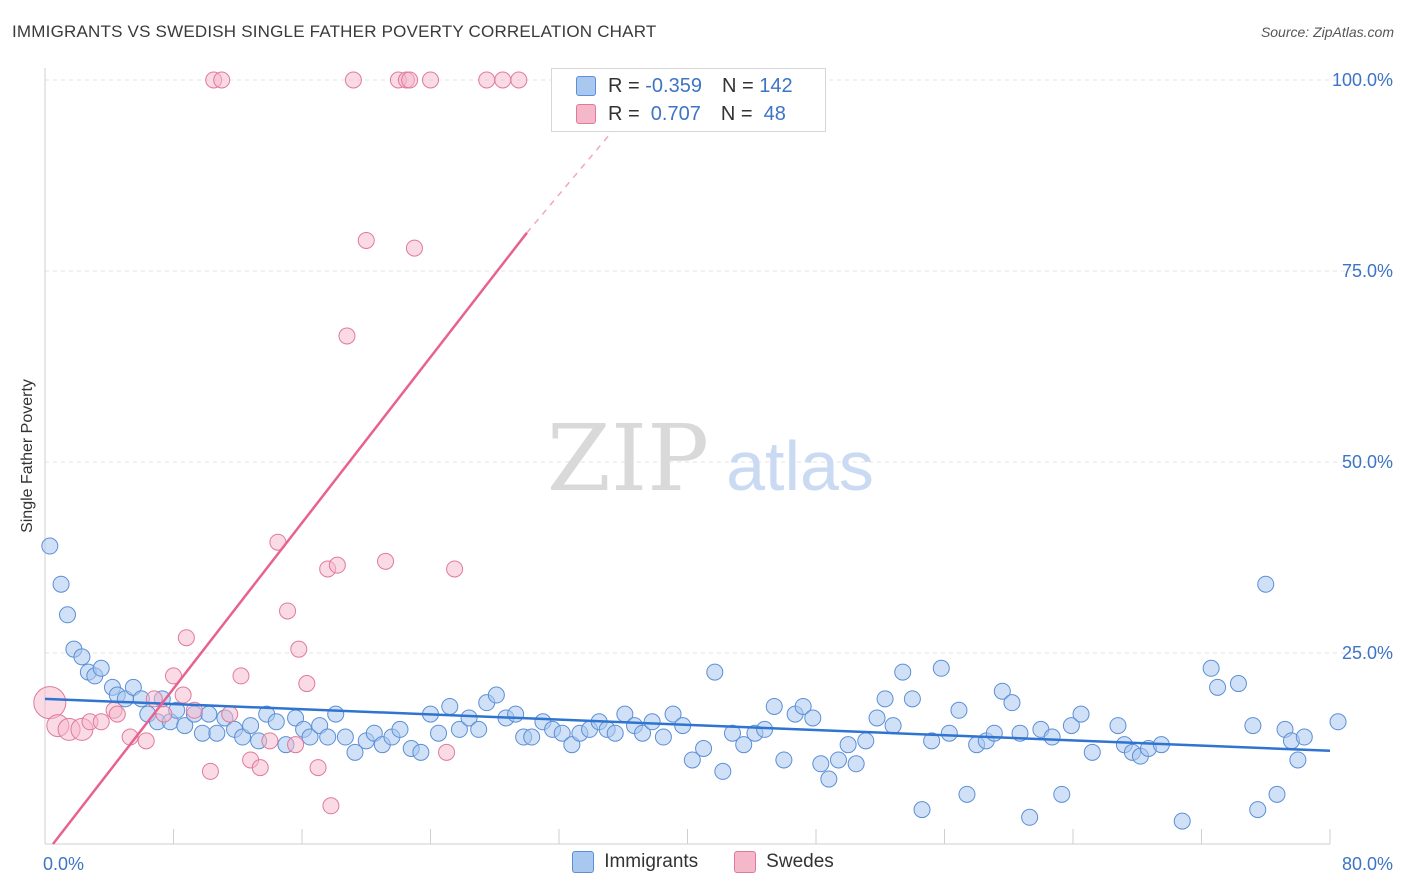 The image size is (1406, 892). I want to click on swedes-swatch, so click(586, 114).